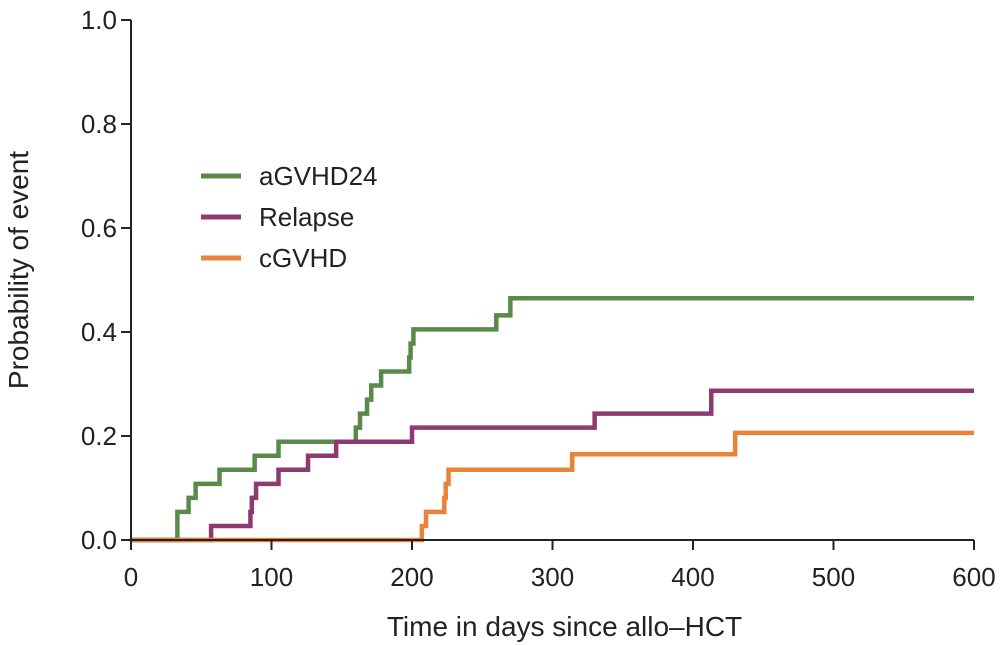  What do you see at coordinates (552, 486) in the screenshot?
I see `series-line-cgvhd` at bounding box center [552, 486].